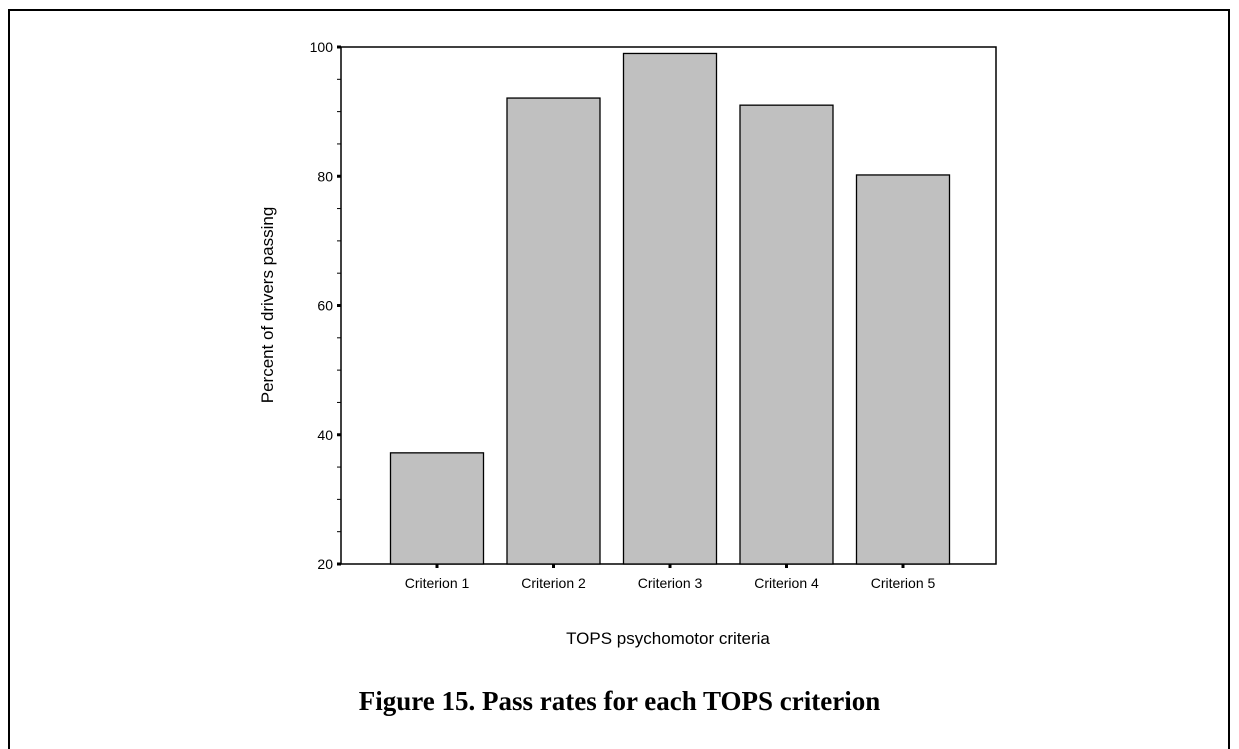 This screenshot has height=749, width=1239. Describe the element at coordinates (325, 176) in the screenshot. I see `y-tick-label-80: 80` at that location.